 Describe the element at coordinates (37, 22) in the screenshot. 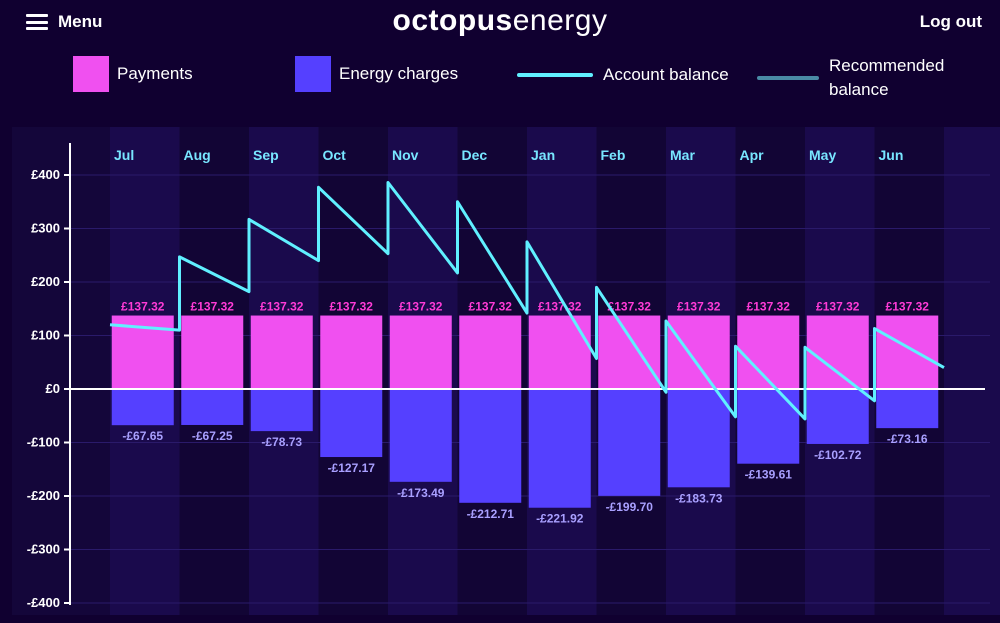

I see `hamburger-icon` at that location.